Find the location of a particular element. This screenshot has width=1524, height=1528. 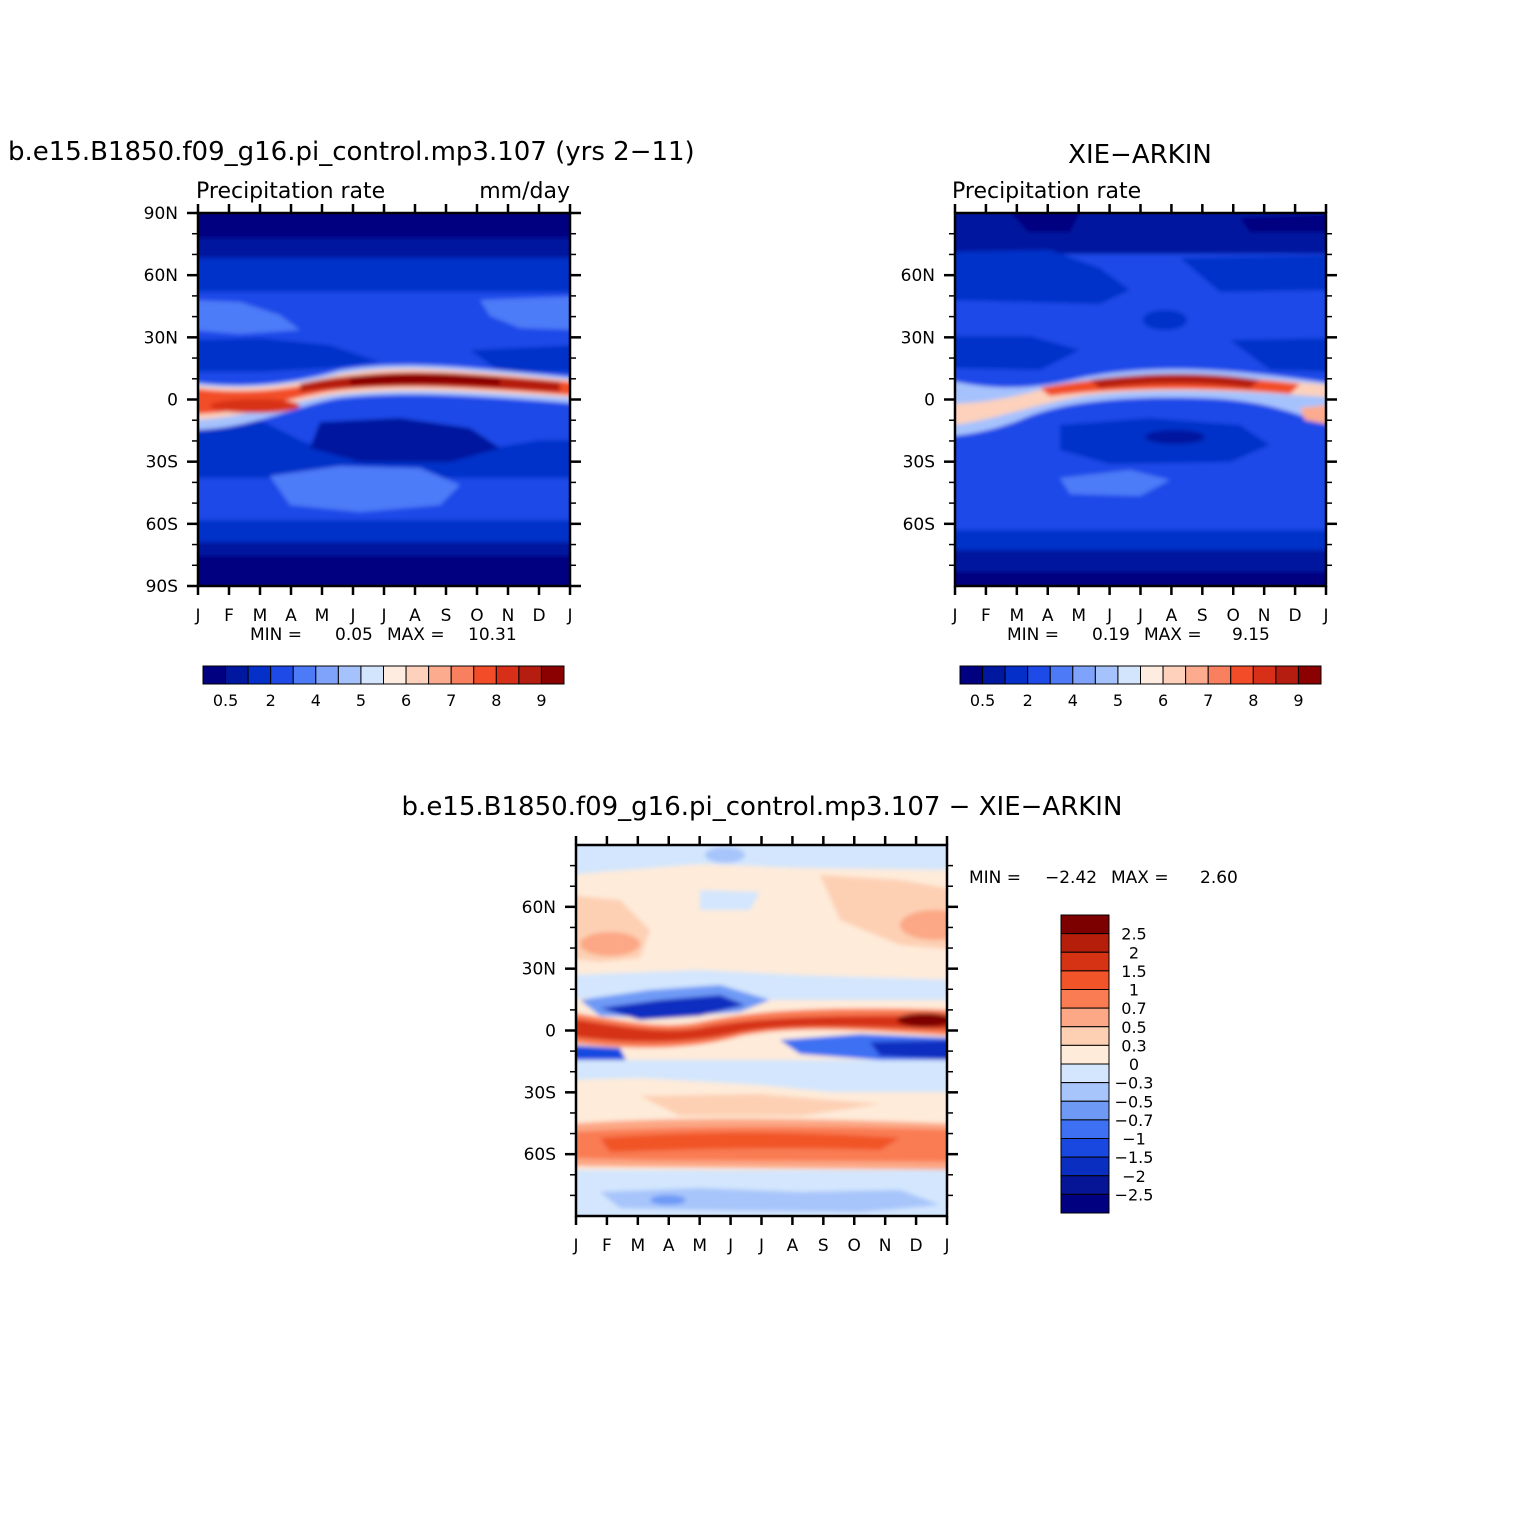

colorbar-label: 0 is located at coordinates (1134, 1064).